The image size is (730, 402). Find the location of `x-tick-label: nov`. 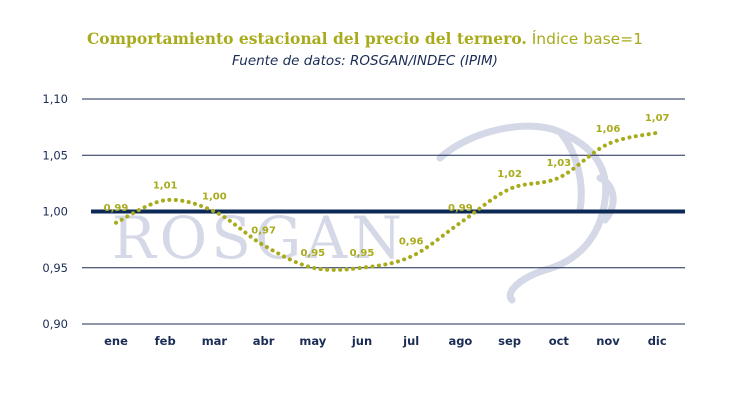

x-tick-label: nov is located at coordinates (608, 341).